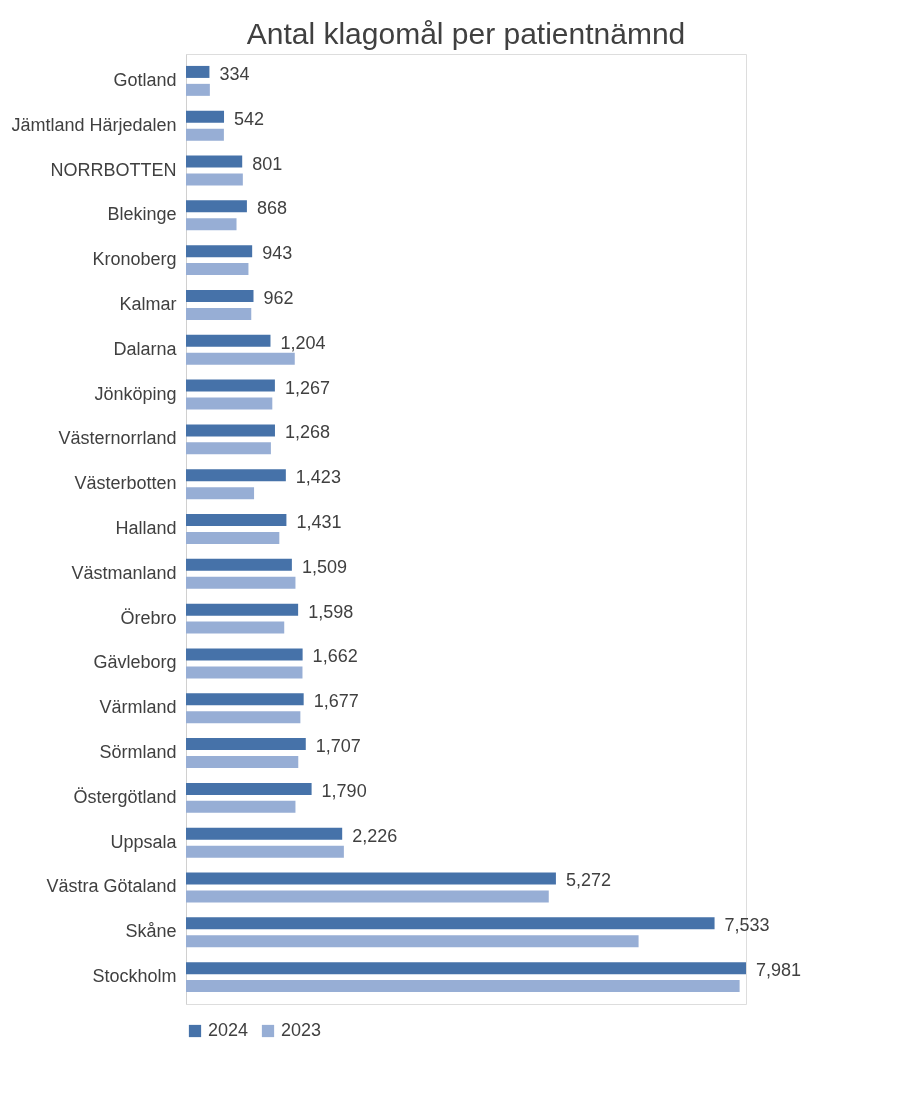 The height and width of the screenshot is (1097, 904). I want to click on data-label: 7,981, so click(779, 970).